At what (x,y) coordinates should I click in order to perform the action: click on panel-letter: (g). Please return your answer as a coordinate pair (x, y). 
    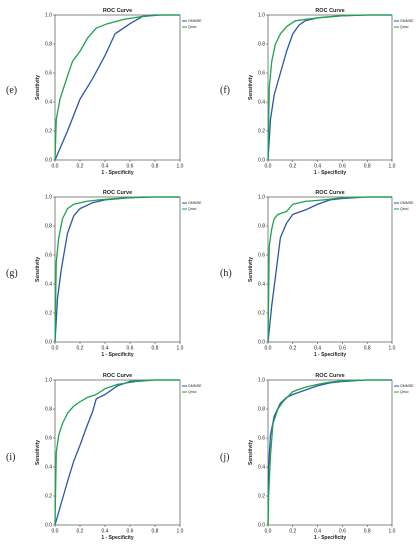
    Looking at the image, I should click on (12, 273).